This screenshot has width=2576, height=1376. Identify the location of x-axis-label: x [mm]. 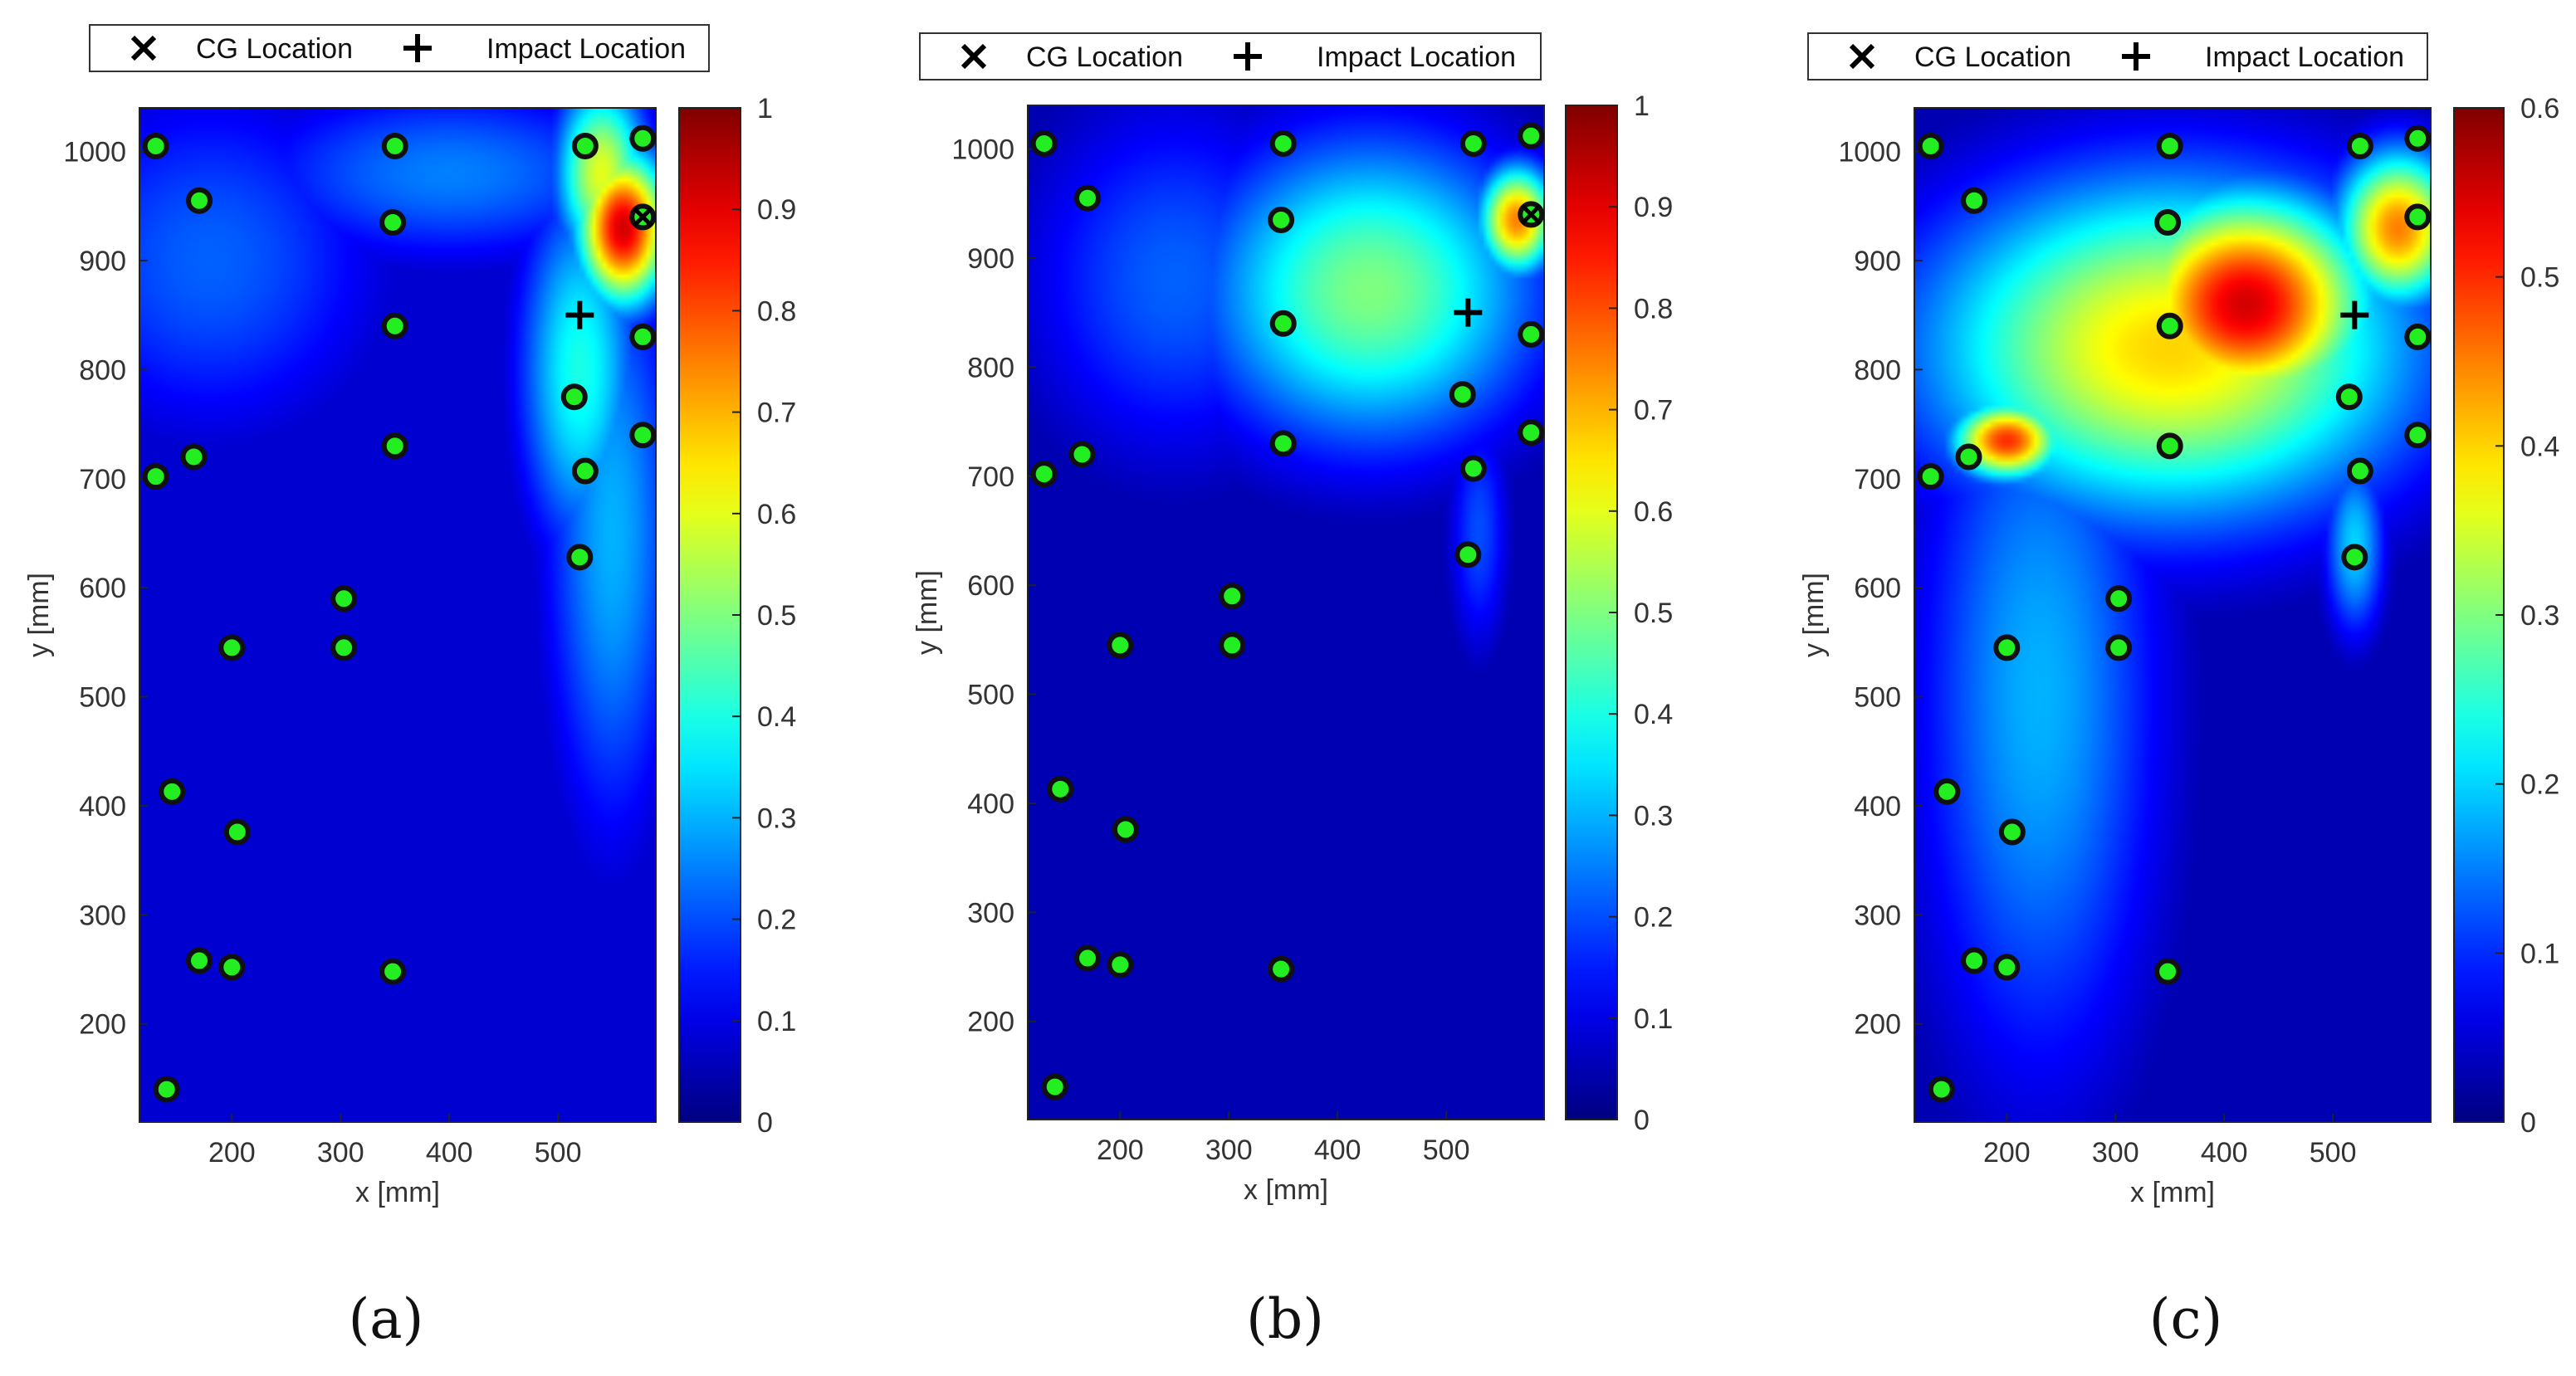
(2172, 1192).